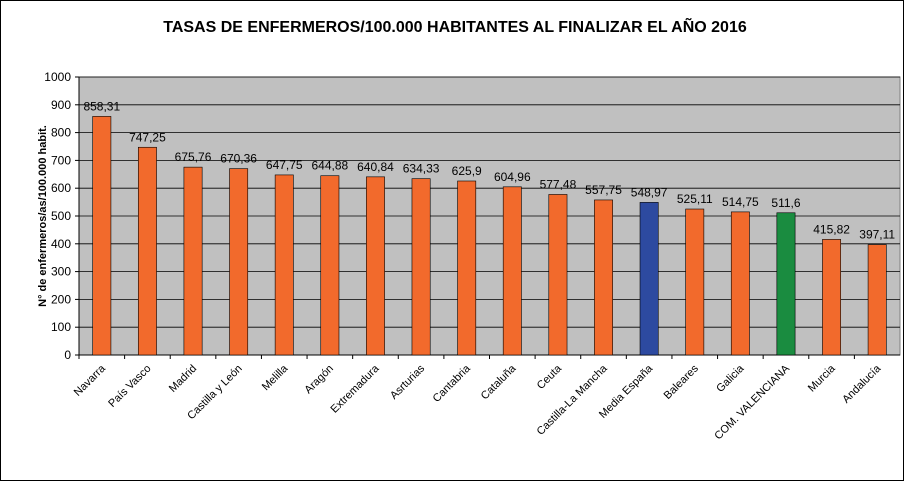  I want to click on value-label: 525,11, so click(695, 199).